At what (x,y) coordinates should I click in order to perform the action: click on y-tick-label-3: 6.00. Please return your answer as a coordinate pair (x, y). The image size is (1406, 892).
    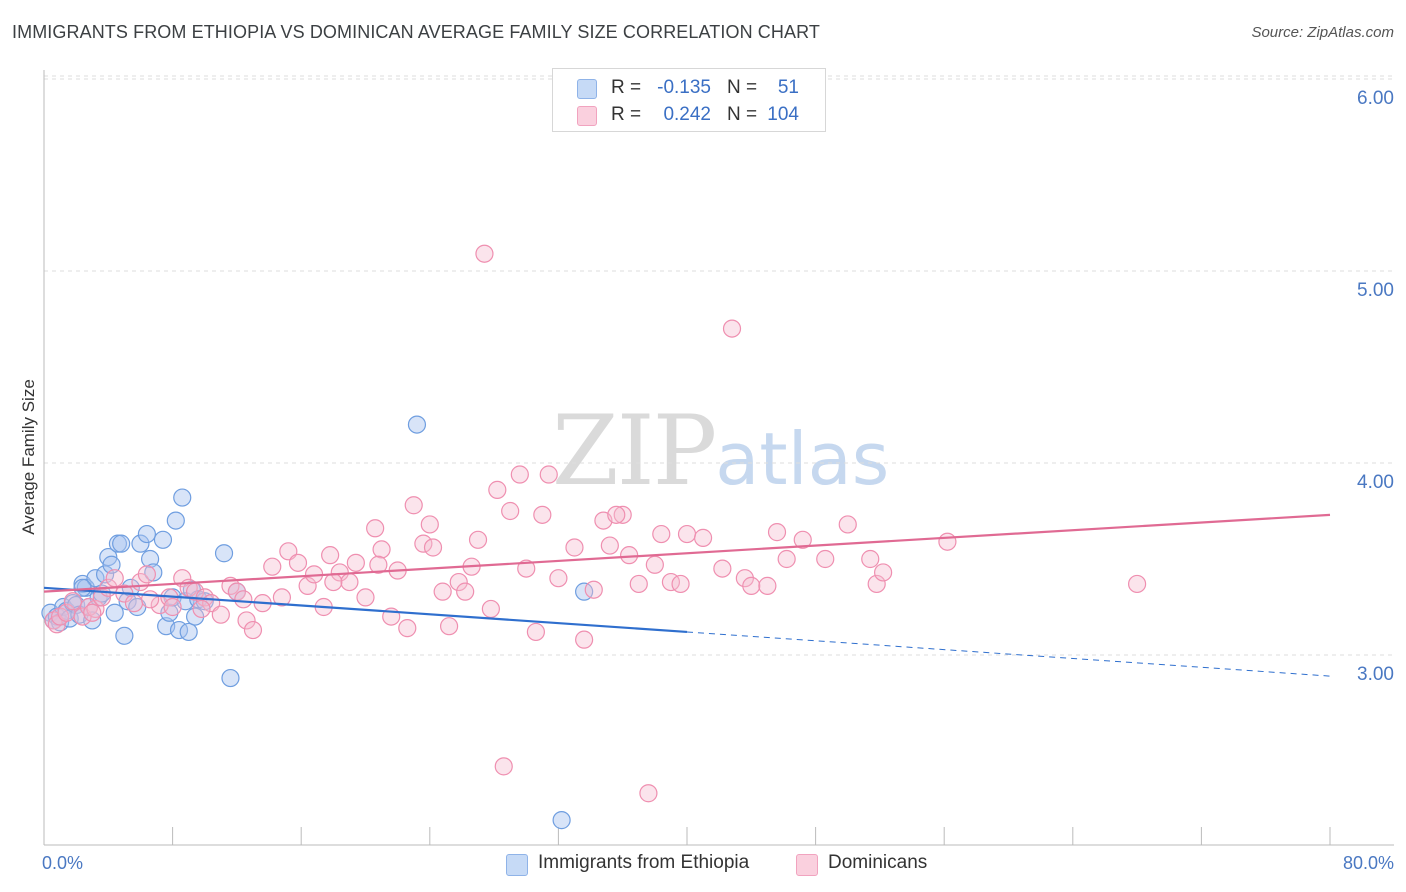
    Looking at the image, I should click on (1375, 98).